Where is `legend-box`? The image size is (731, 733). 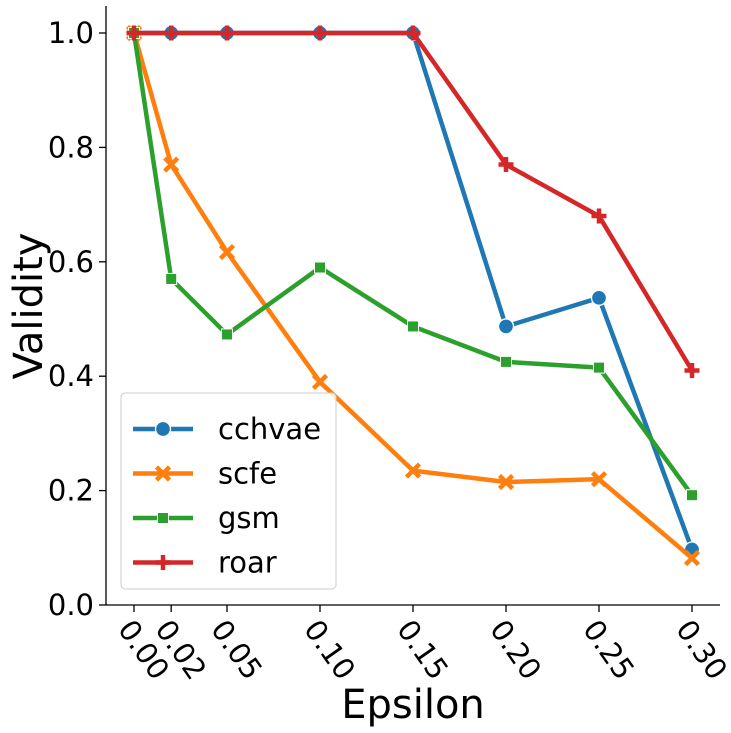 legend-box is located at coordinates (228, 491).